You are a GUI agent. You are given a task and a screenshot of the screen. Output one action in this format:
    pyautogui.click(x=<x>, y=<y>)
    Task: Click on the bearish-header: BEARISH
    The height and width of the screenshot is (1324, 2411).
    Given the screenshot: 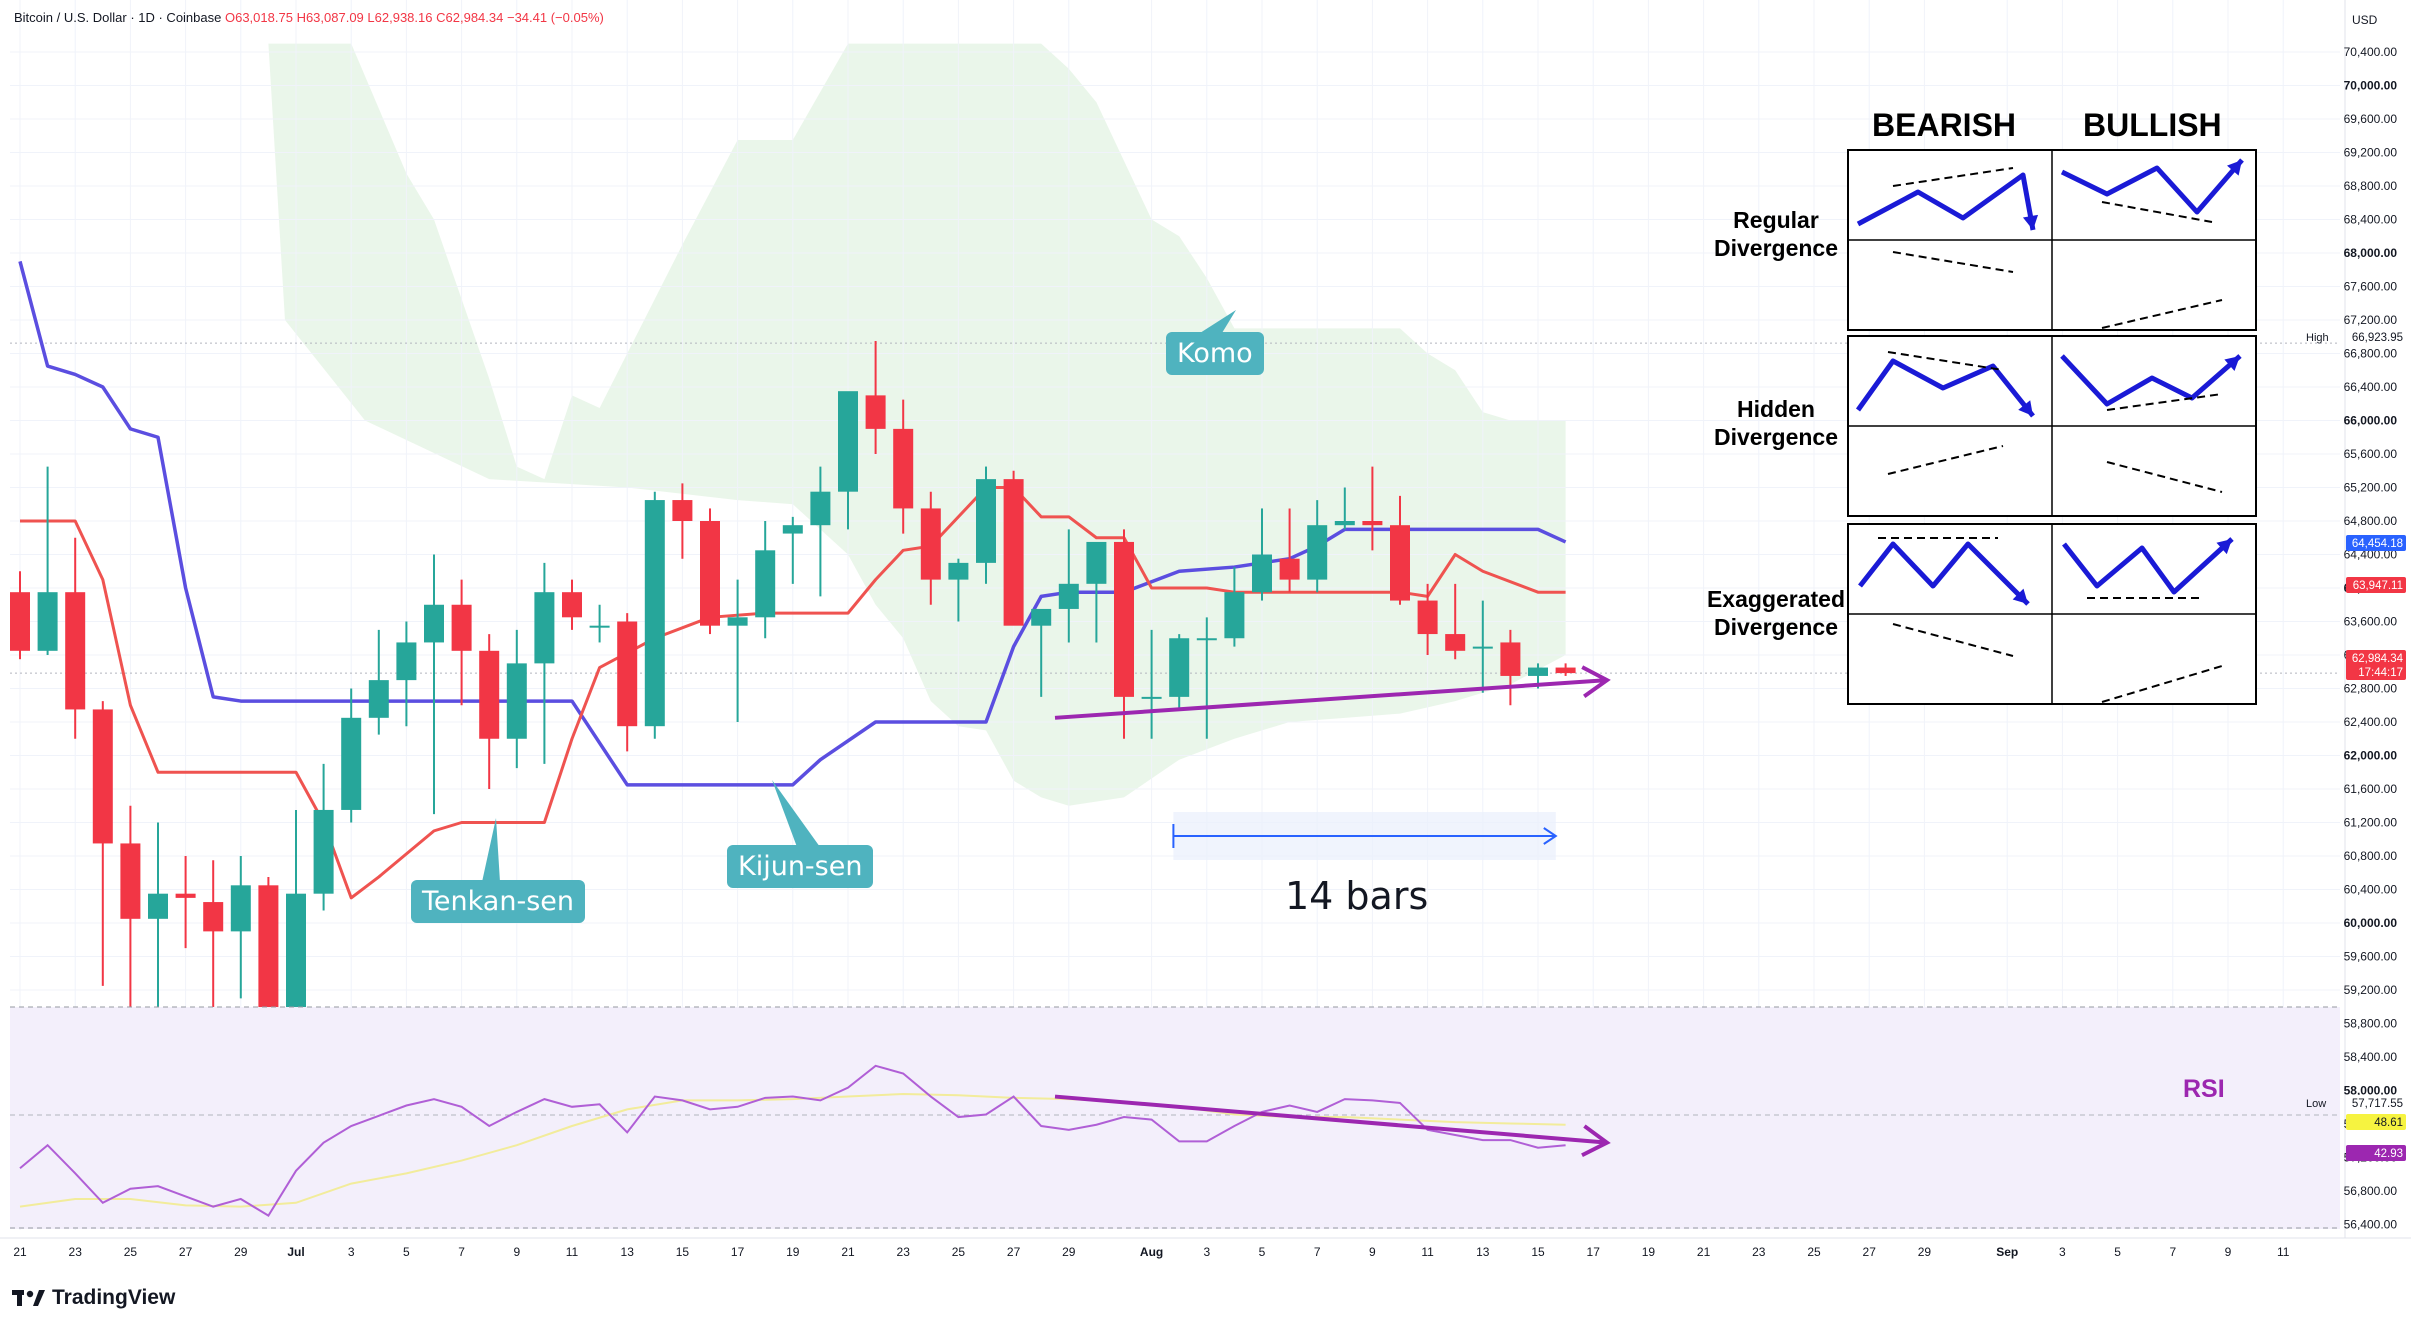 What is the action you would take?
    pyautogui.click(x=1944, y=125)
    